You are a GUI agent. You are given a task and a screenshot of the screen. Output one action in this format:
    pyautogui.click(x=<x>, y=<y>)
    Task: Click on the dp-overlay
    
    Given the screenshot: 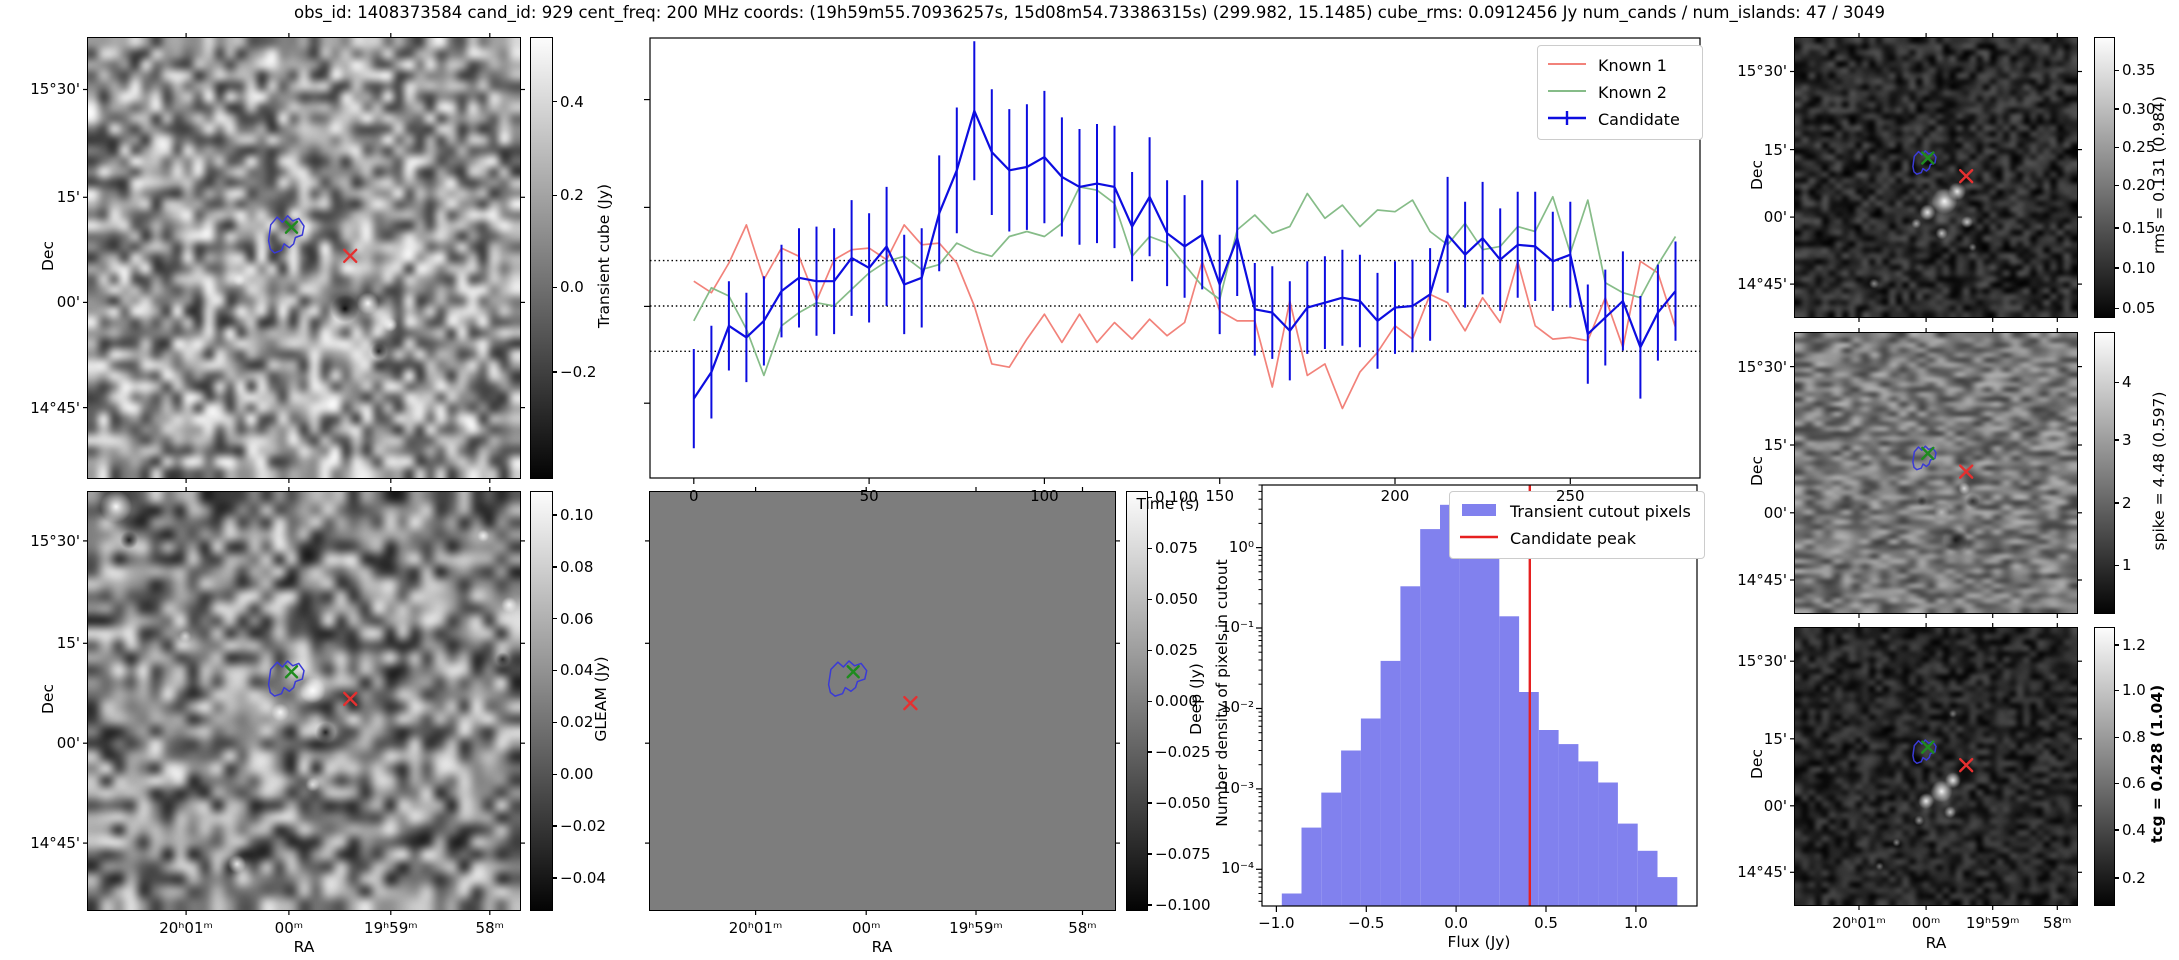 What is the action you would take?
    pyautogui.click(x=882, y=701)
    